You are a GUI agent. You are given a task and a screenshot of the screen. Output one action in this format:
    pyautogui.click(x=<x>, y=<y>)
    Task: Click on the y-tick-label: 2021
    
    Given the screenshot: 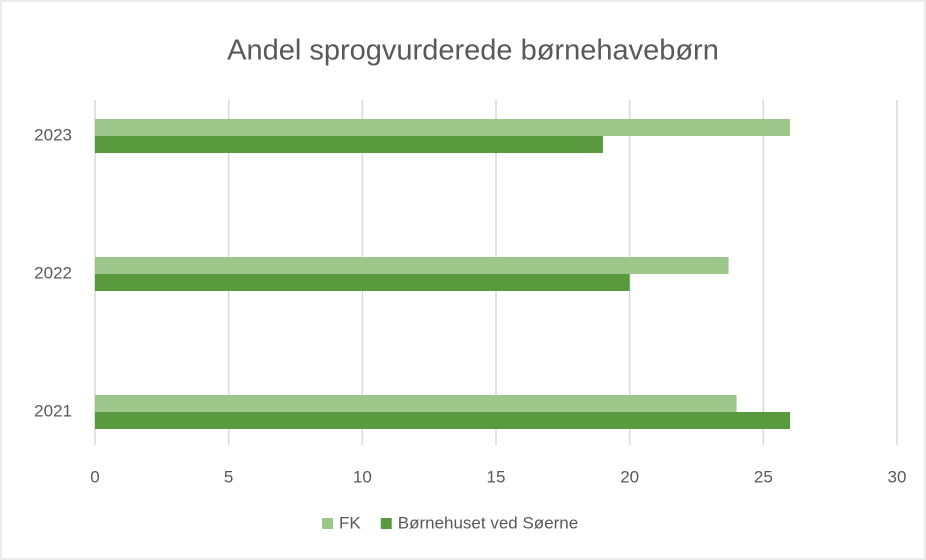 What is the action you would take?
    pyautogui.click(x=53, y=410)
    